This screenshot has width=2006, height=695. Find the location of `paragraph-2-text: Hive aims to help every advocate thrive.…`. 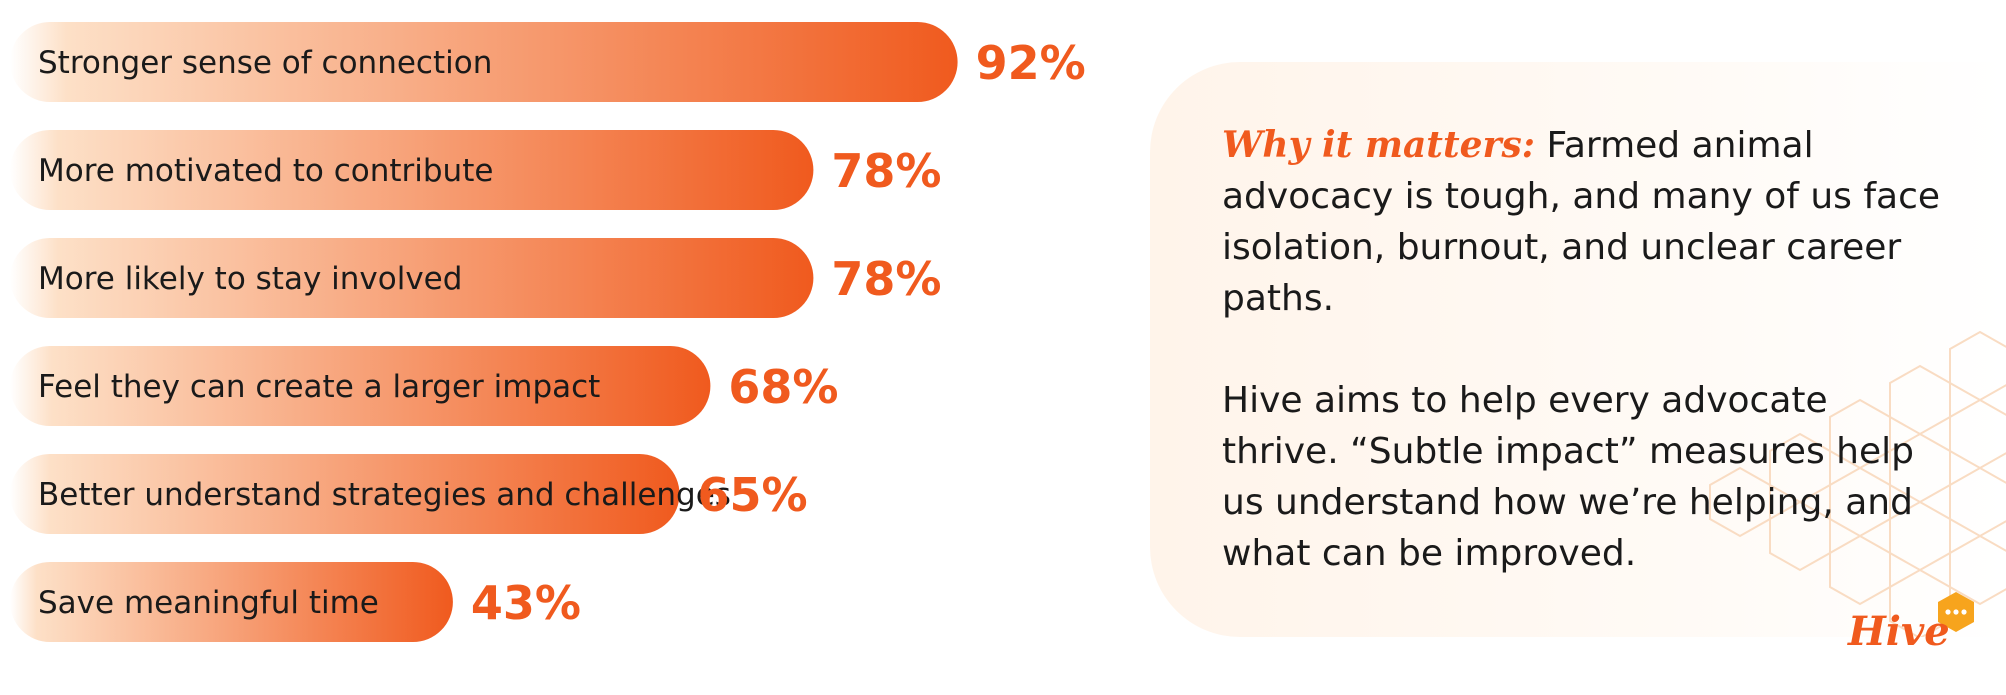

paragraph-2-text: Hive aims to help every advocate thrive.… is located at coordinates (1568, 477).